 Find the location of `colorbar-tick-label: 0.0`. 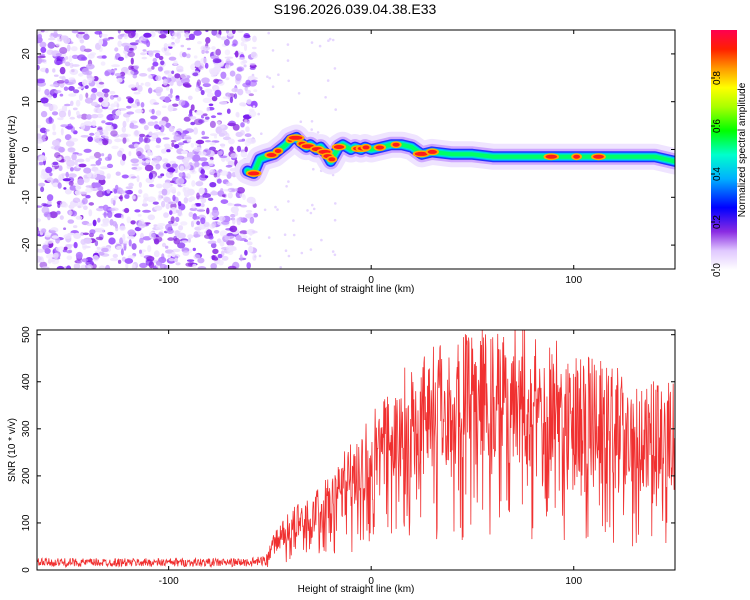

colorbar-tick-label: 0.0 is located at coordinates (717, 270).